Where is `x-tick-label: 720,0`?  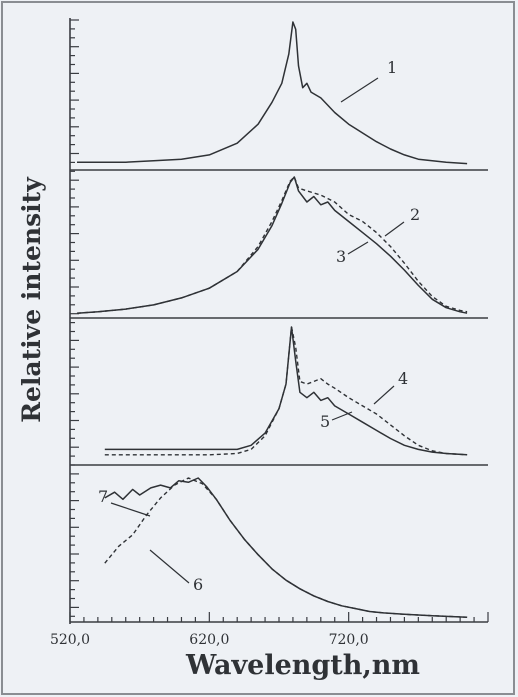 x-tick-label: 720,0 is located at coordinates (349, 640).